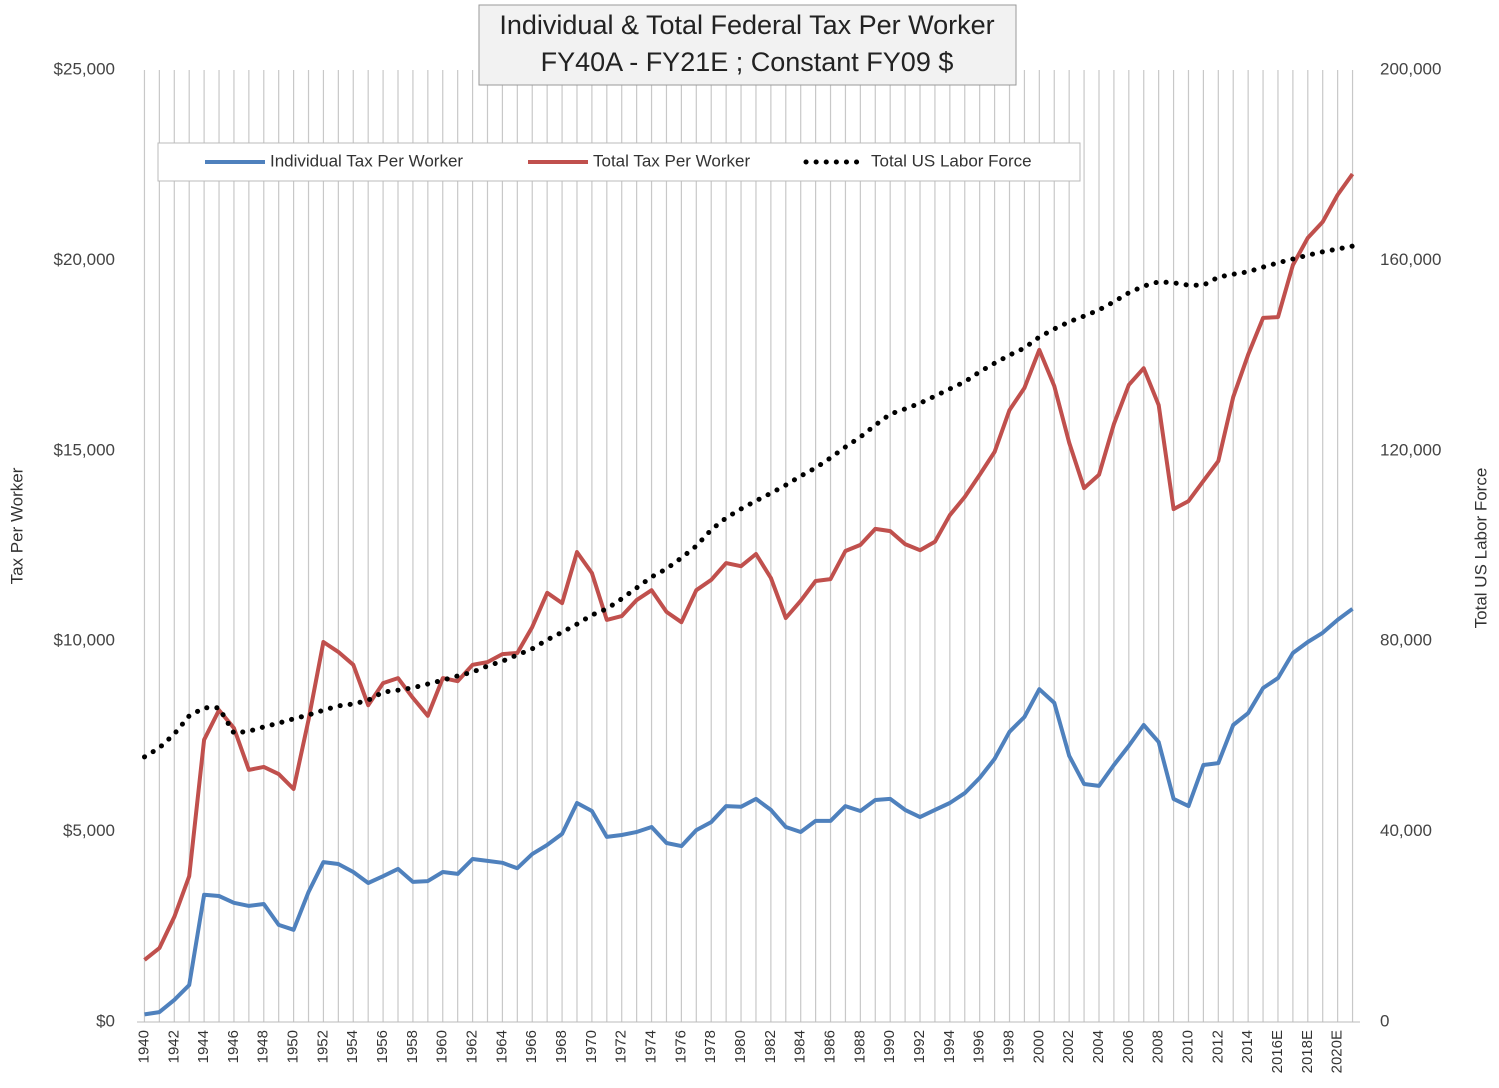 The image size is (1499, 1088). I want to click on y-tick-label: $15,000, so click(84, 449).